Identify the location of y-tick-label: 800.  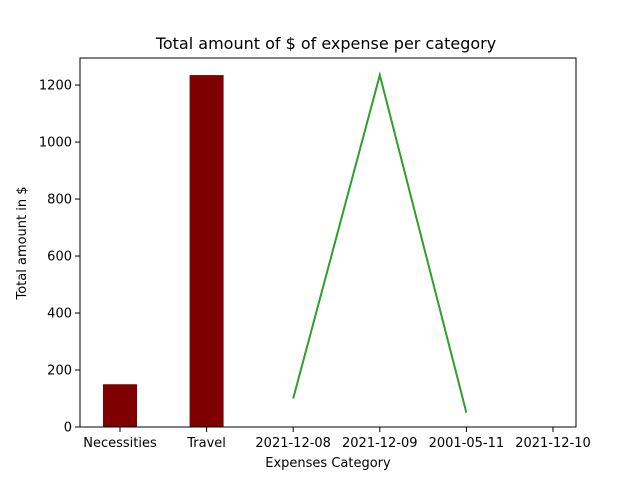
(59, 200).